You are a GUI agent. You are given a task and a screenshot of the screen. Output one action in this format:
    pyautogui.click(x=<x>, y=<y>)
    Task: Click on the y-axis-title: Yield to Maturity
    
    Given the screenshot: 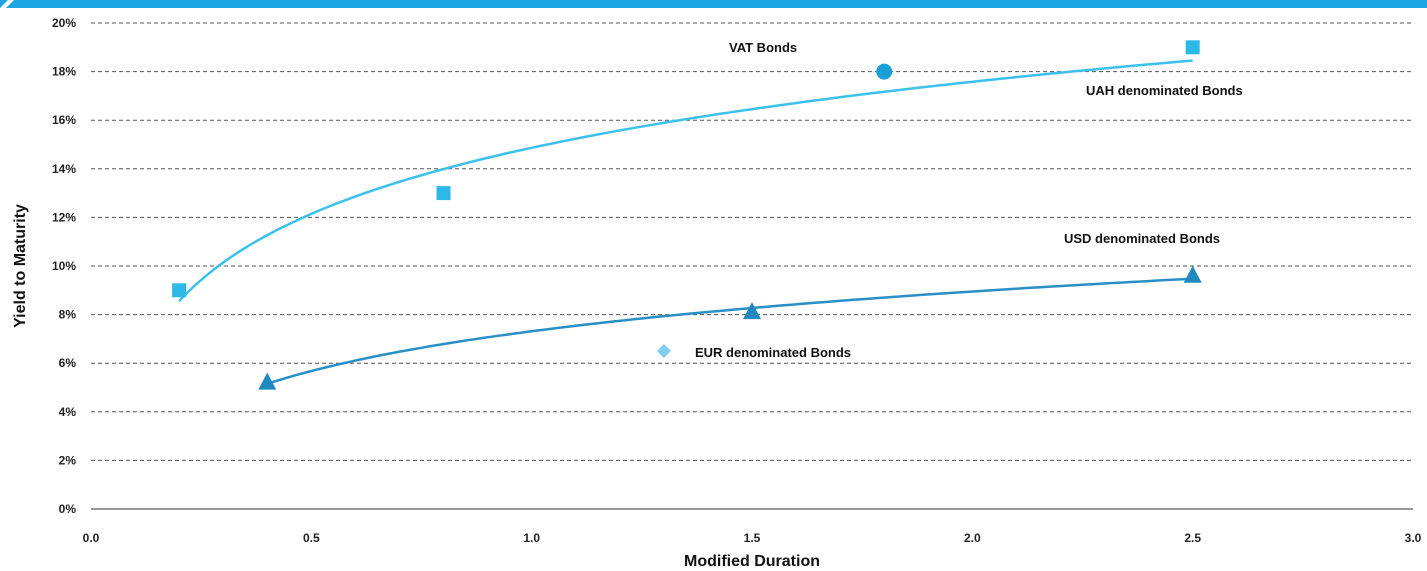 What is the action you would take?
    pyautogui.click(x=20, y=266)
    